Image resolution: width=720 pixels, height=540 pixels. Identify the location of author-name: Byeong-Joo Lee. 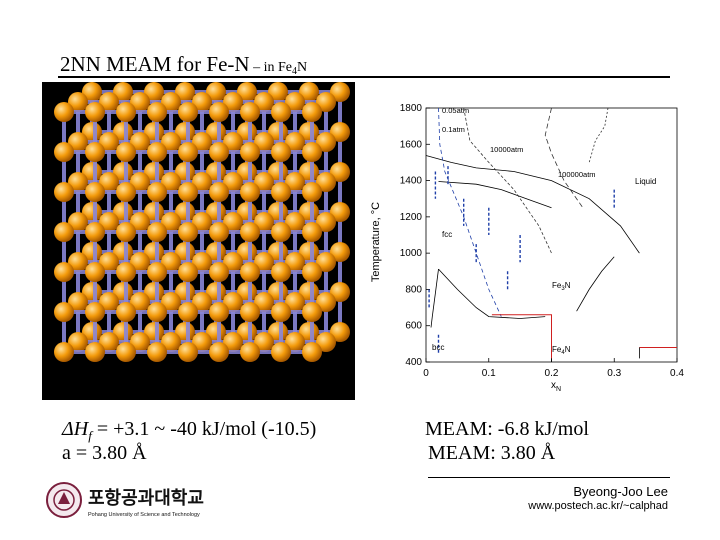
(620, 491).